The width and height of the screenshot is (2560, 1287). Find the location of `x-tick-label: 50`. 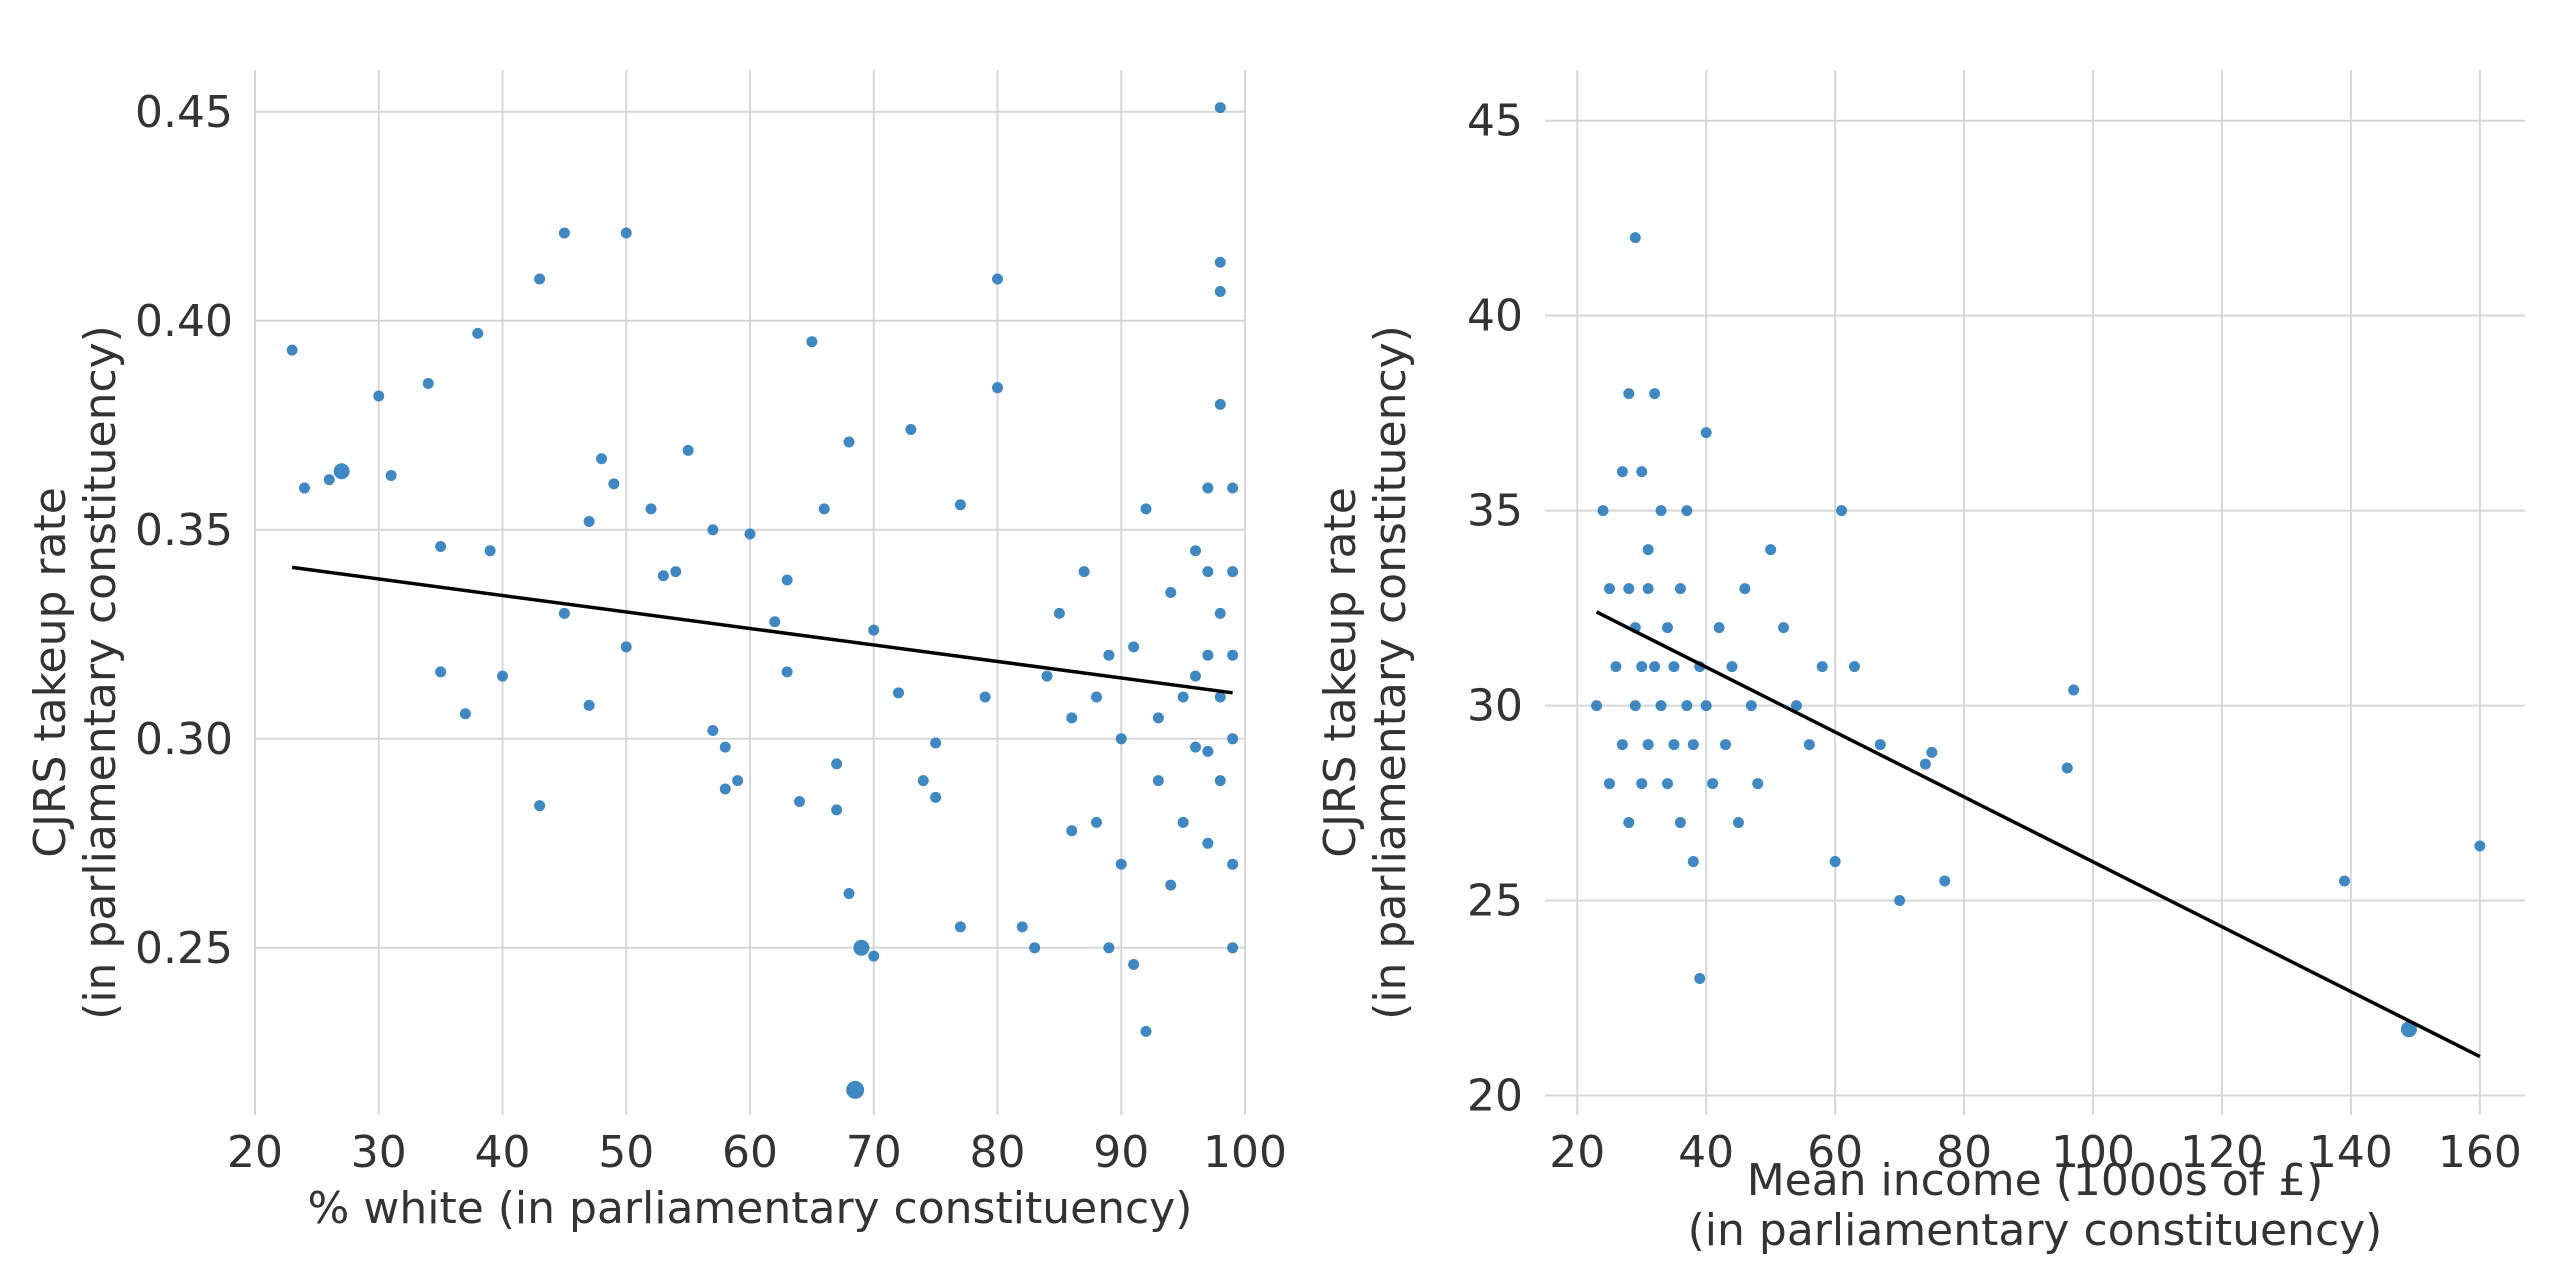

x-tick-label: 50 is located at coordinates (626, 1152).